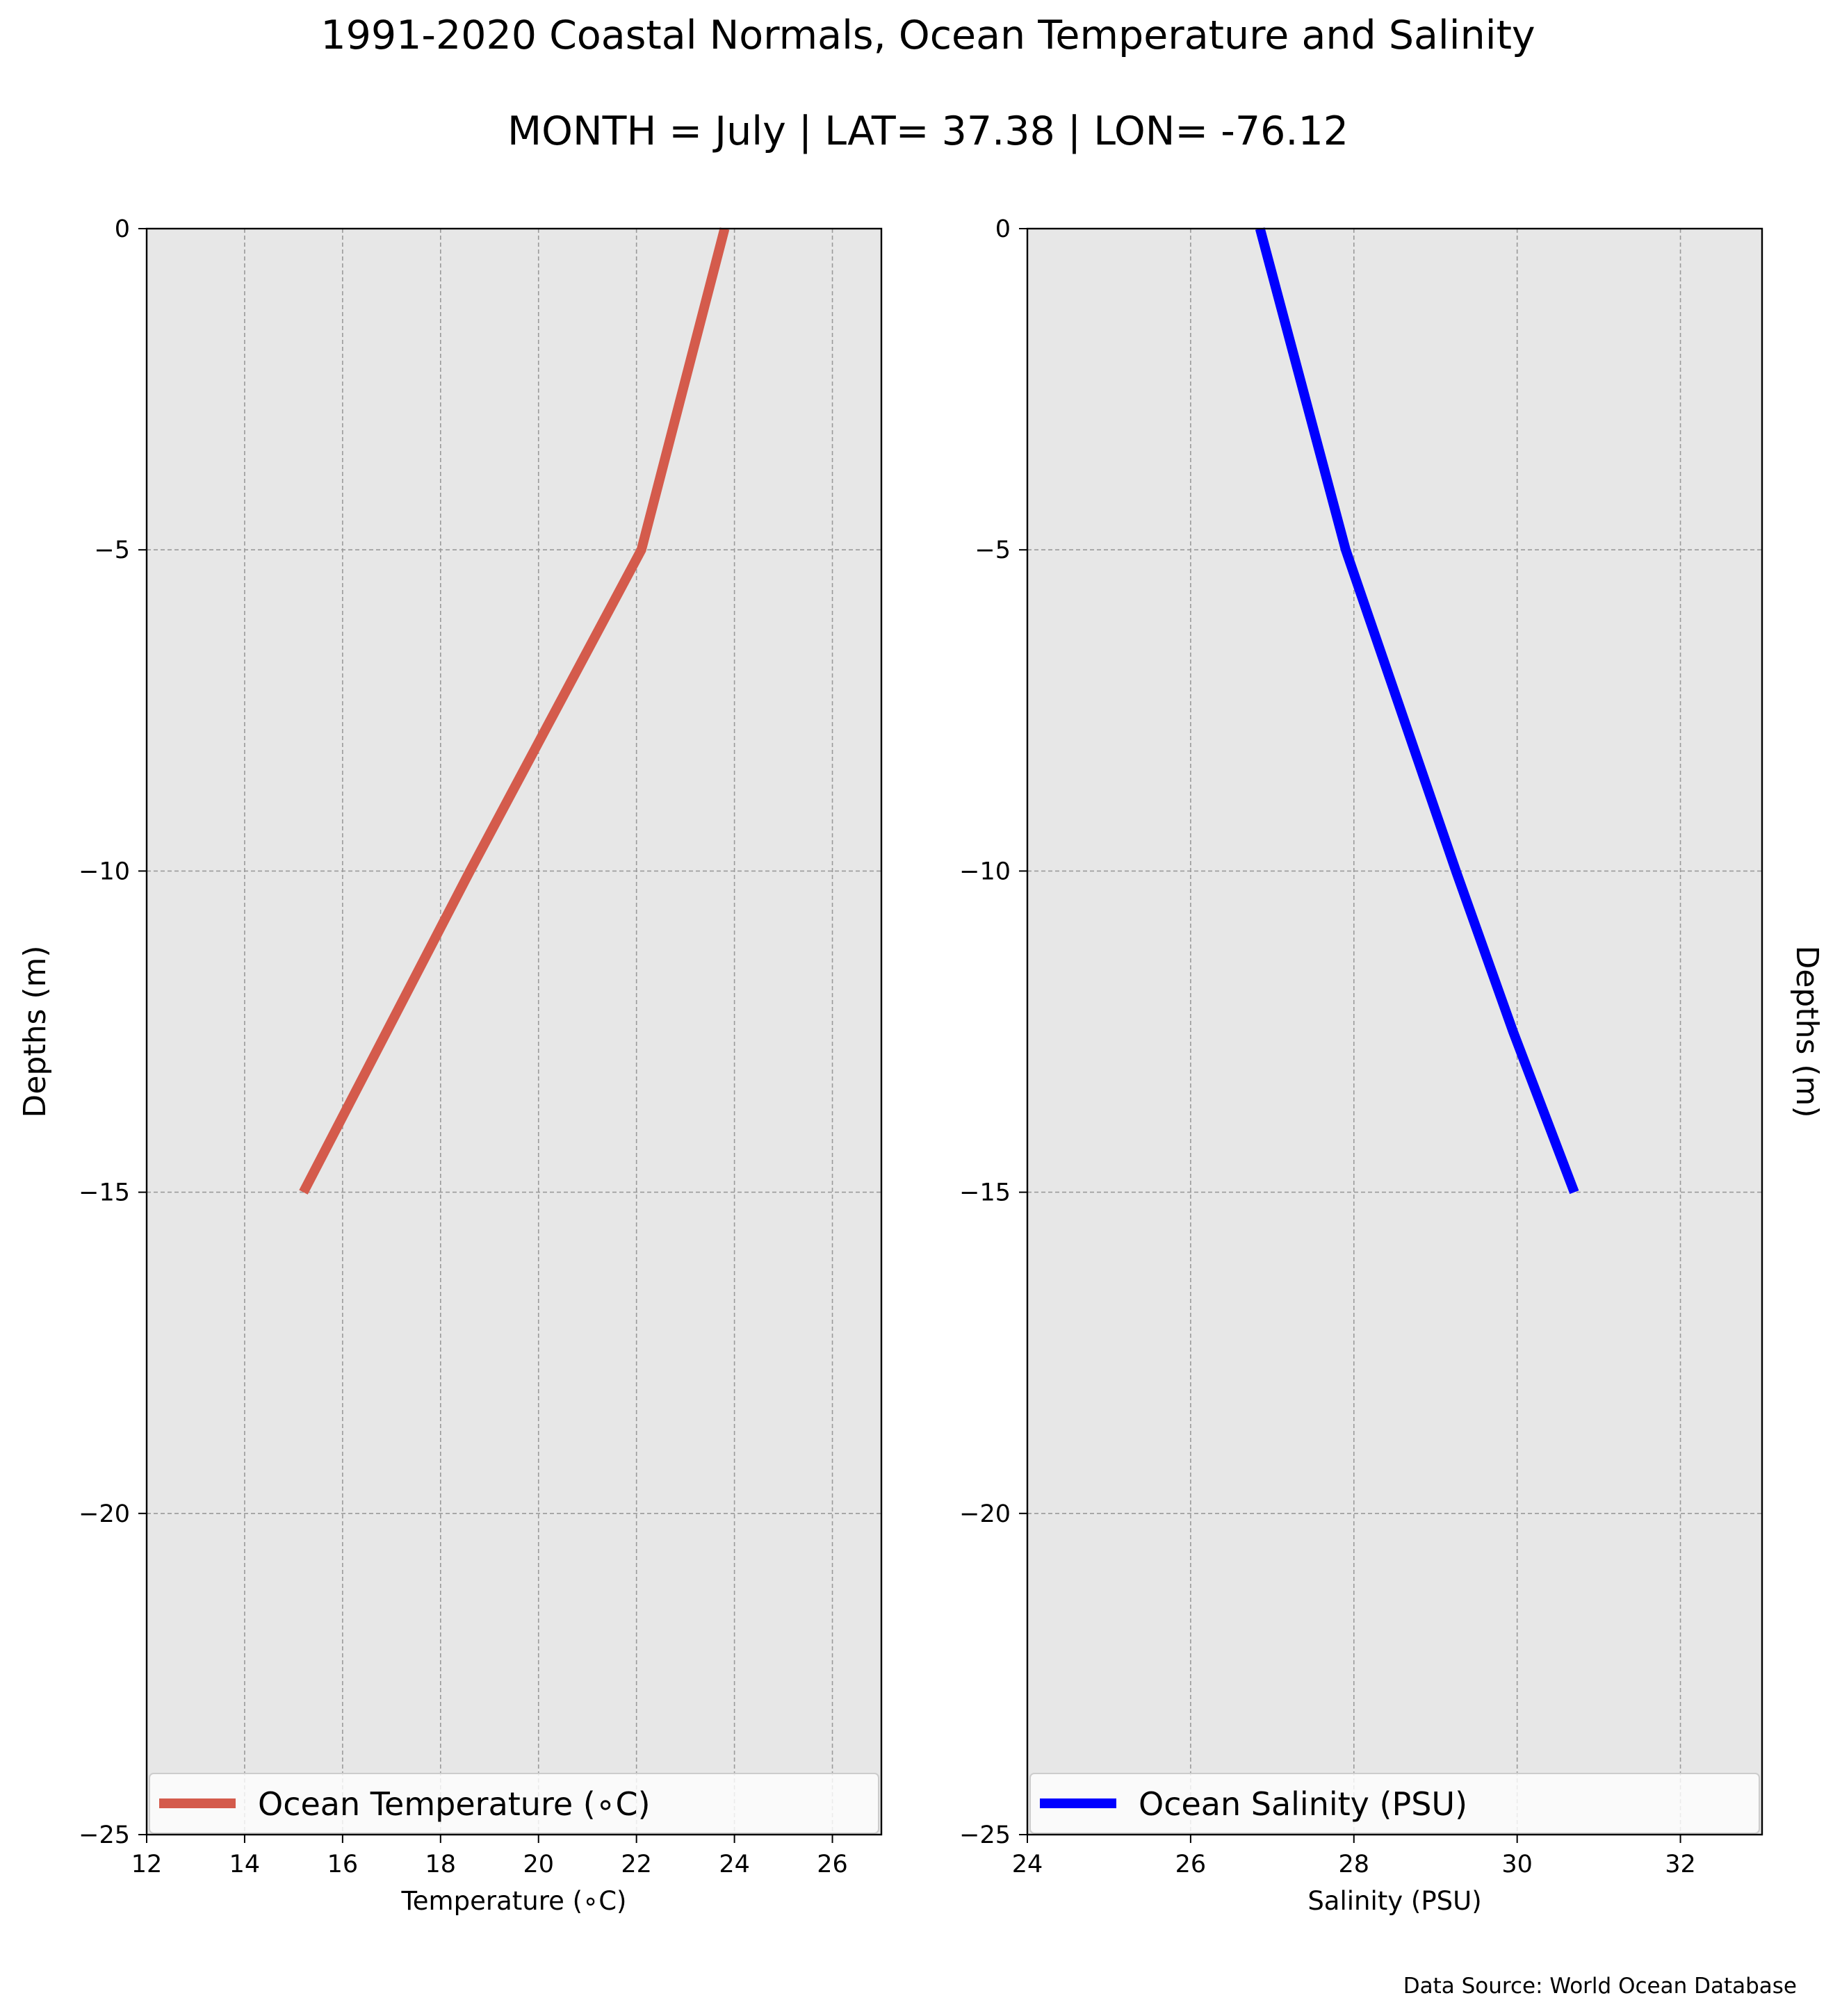 The width and height of the screenshot is (1842, 2016). What do you see at coordinates (514, 711) in the screenshot?
I see `temperature-profile-line` at bounding box center [514, 711].